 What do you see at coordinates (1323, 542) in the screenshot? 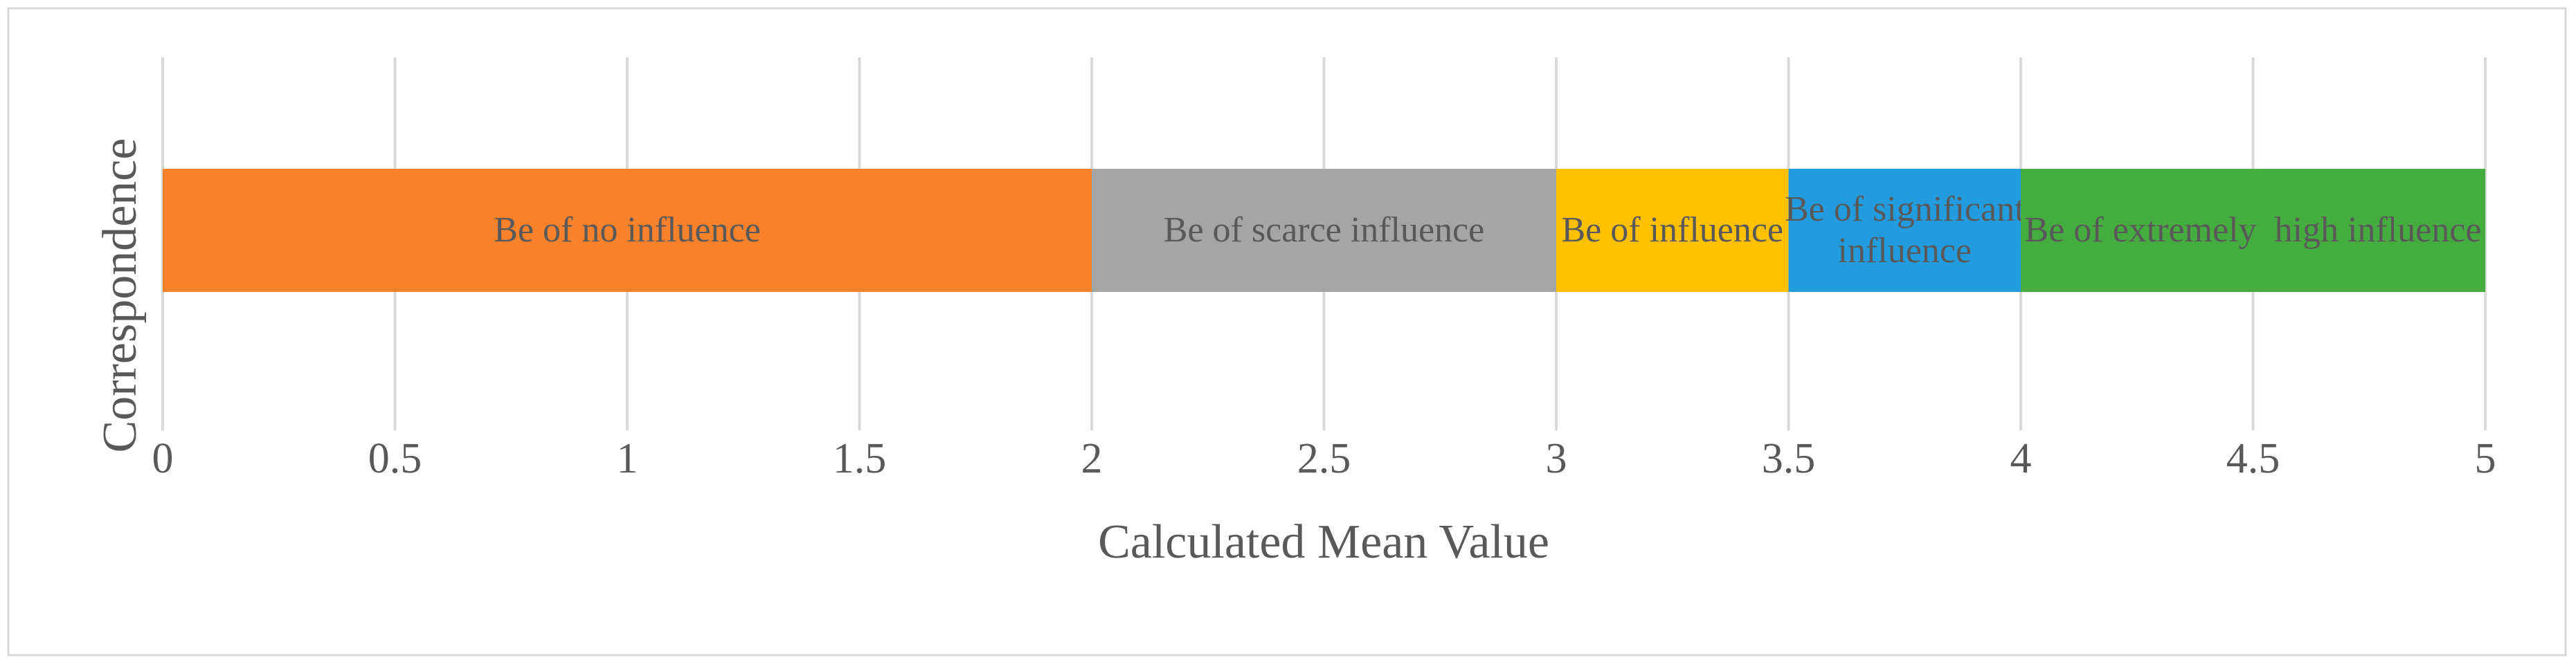
I see `x-axis-title: Calculated Mean Value` at bounding box center [1323, 542].